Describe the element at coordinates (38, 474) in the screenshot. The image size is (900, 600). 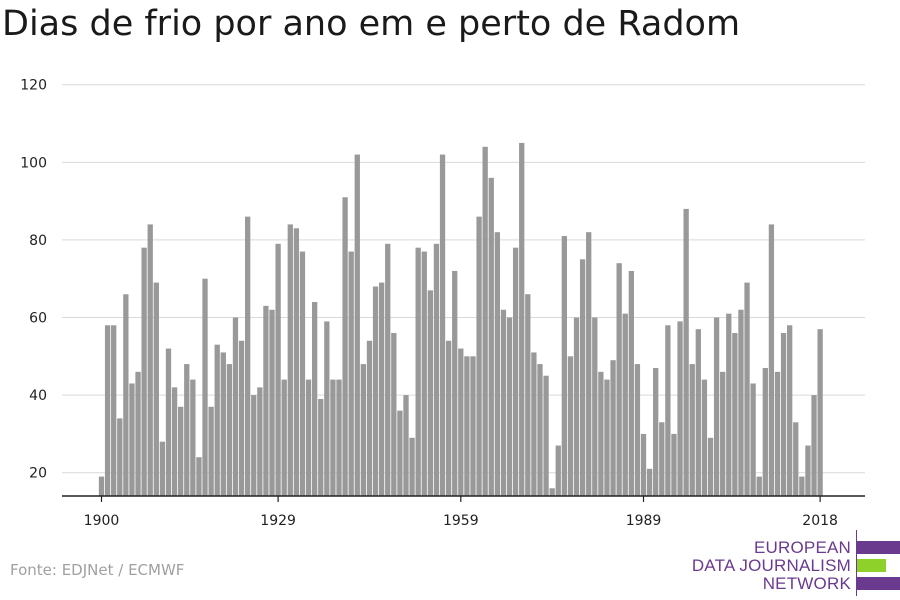
I see `y-tick-label: 20` at that location.